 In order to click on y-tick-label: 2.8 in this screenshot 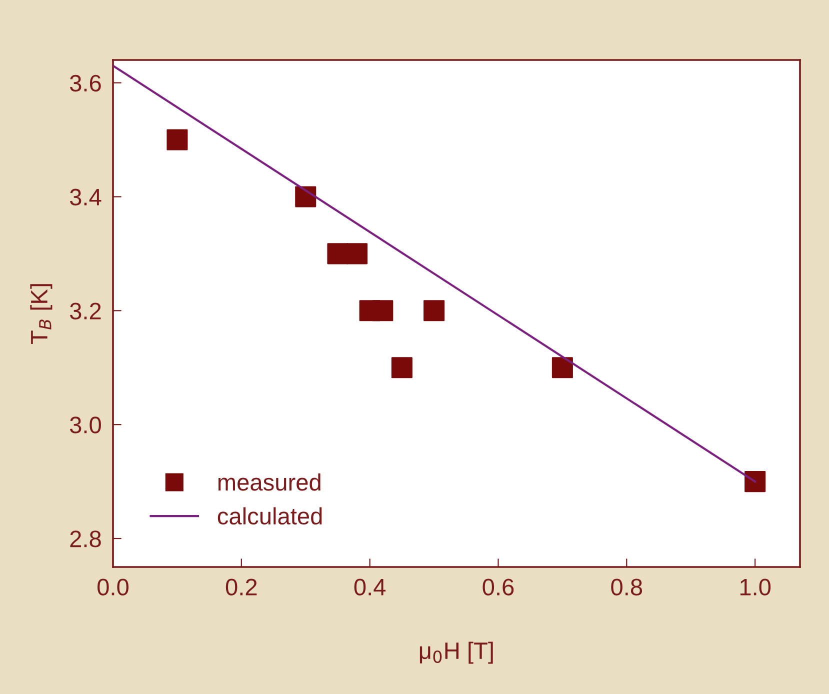, I will do `click(85, 539)`.